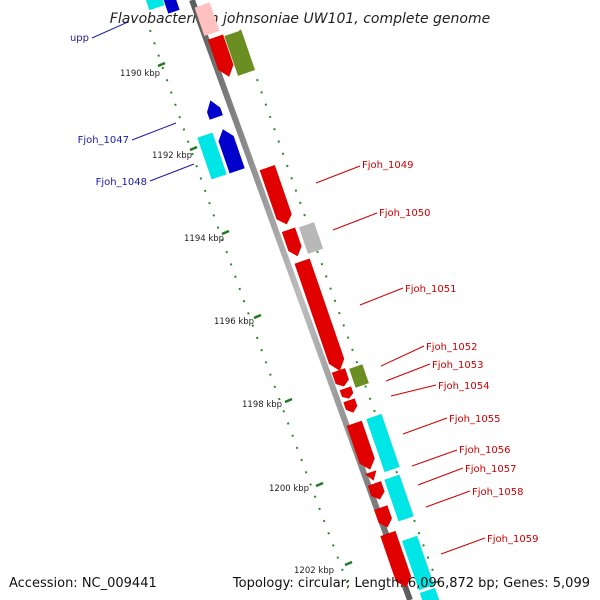 Image resolution: width=600 pixels, height=600 pixels. What do you see at coordinates (207, 19) in the screenshot?
I see `gene-pink-top` at bounding box center [207, 19].